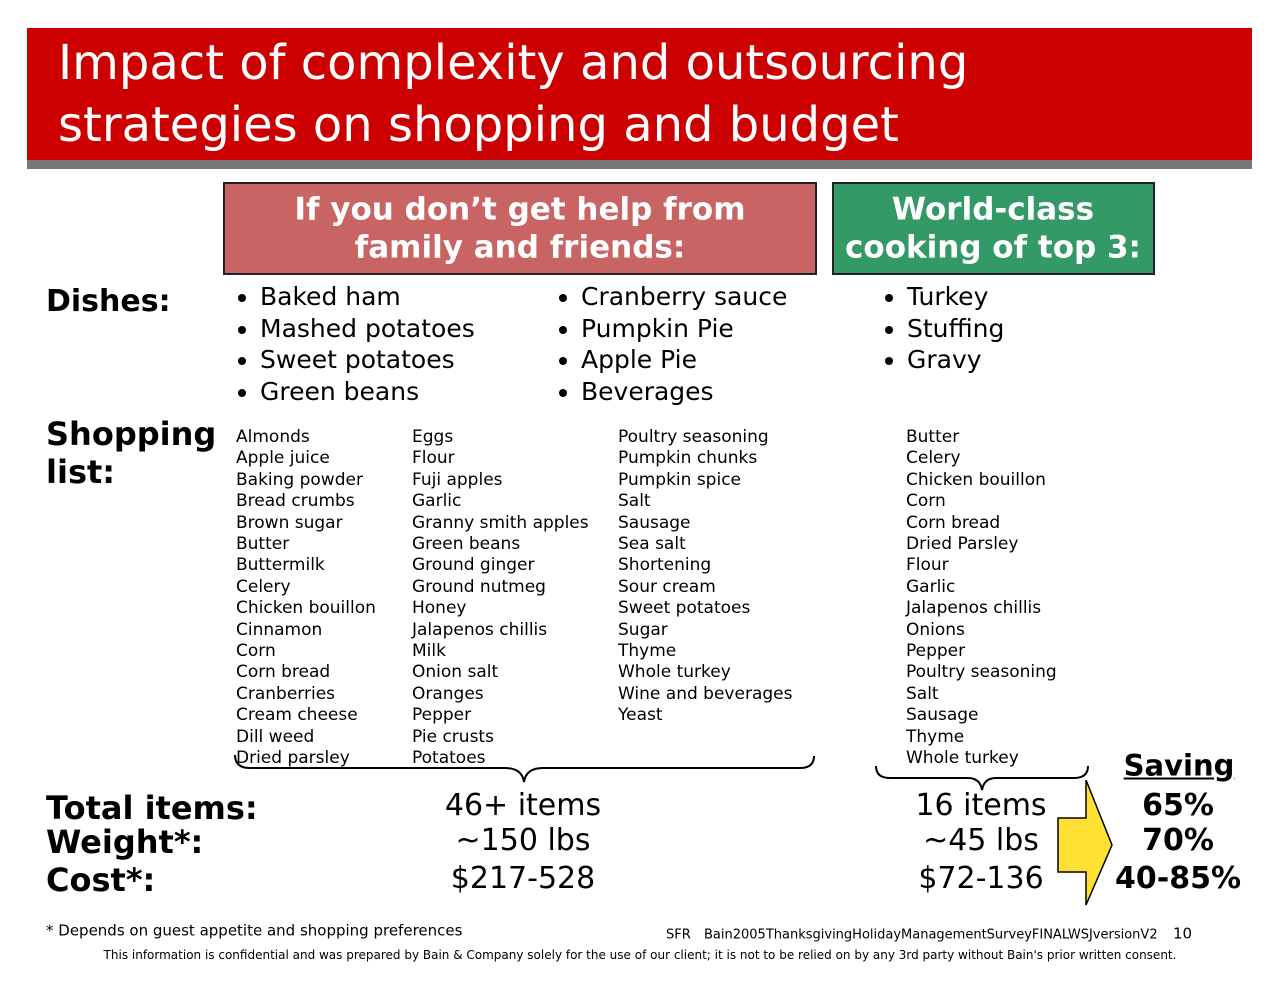  Describe the element at coordinates (652, 544) in the screenshot. I see `shopping-item: Sea salt` at that location.